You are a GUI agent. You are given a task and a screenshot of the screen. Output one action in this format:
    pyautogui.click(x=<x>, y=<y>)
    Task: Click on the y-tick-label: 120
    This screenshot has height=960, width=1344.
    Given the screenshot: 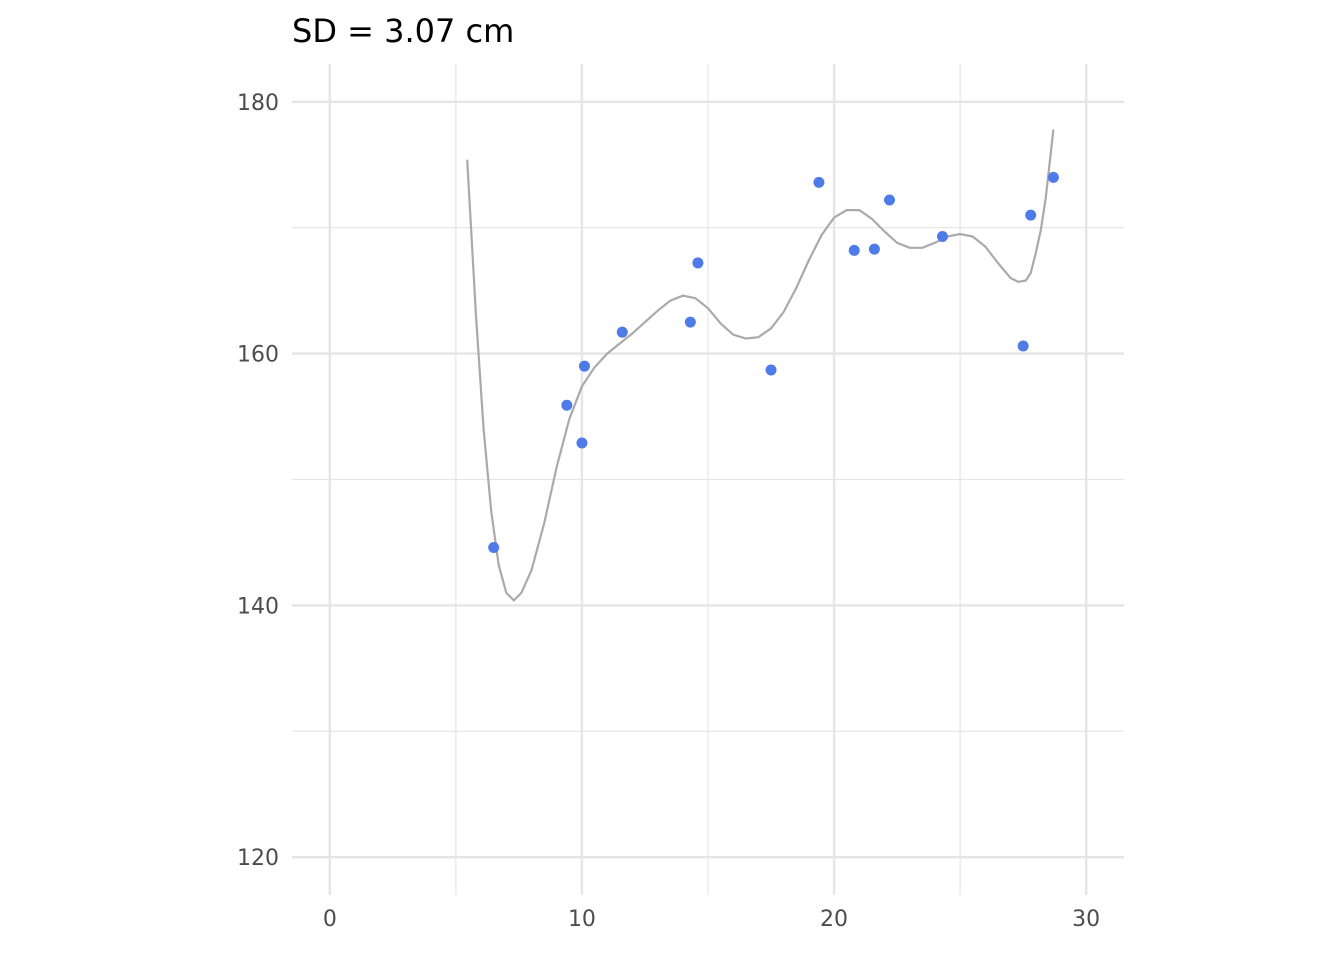 What is the action you would take?
    pyautogui.click(x=258, y=858)
    